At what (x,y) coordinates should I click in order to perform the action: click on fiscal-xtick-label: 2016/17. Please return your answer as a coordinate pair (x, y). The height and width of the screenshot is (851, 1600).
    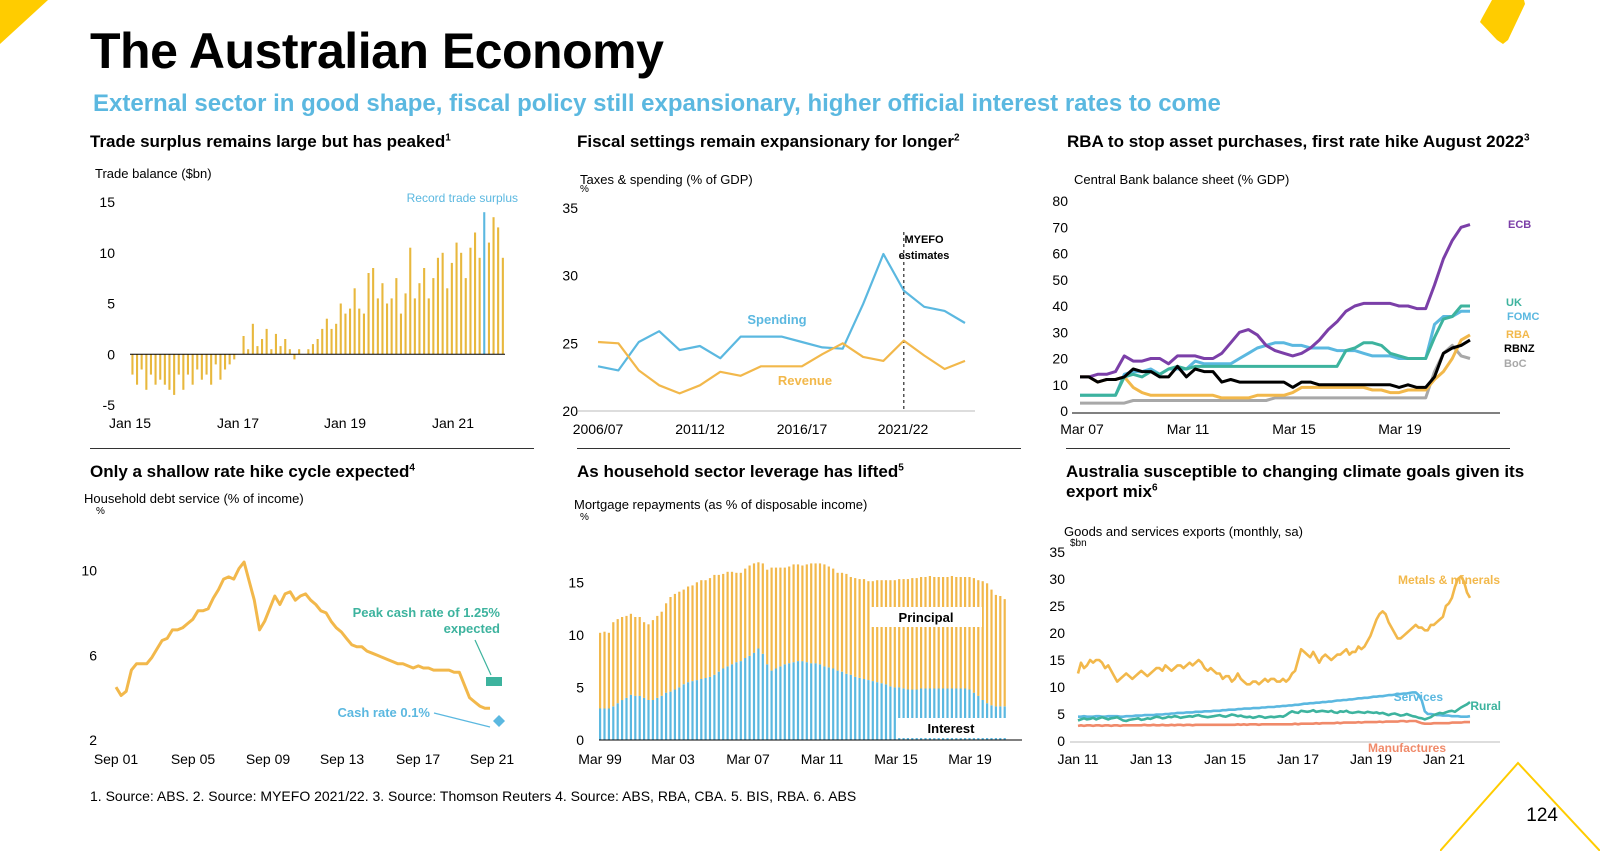
    Looking at the image, I should click on (802, 429).